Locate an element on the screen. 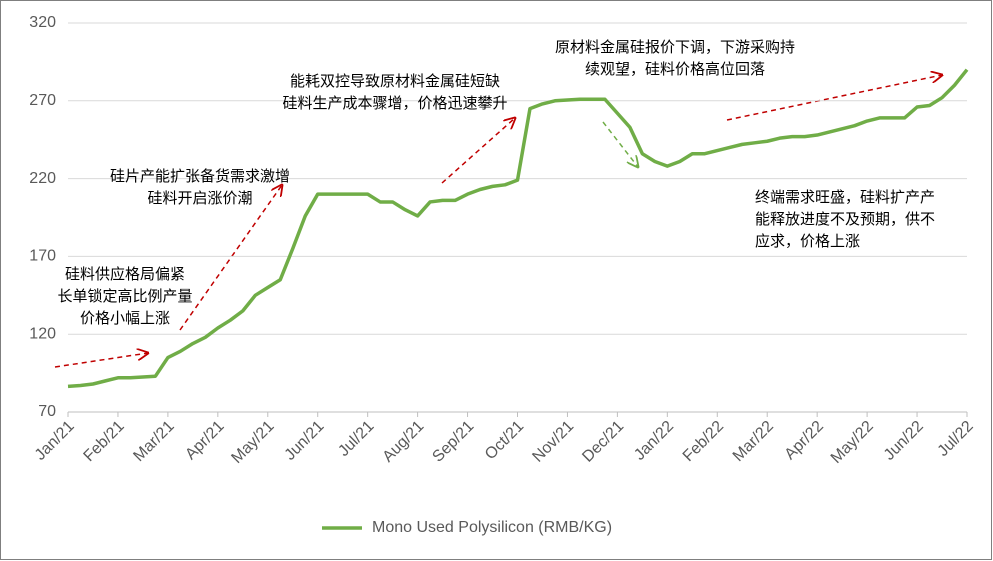 The width and height of the screenshot is (993, 561). annotation: 硅料生产成本骤增，价格迅速攀升 is located at coordinates (394, 103).